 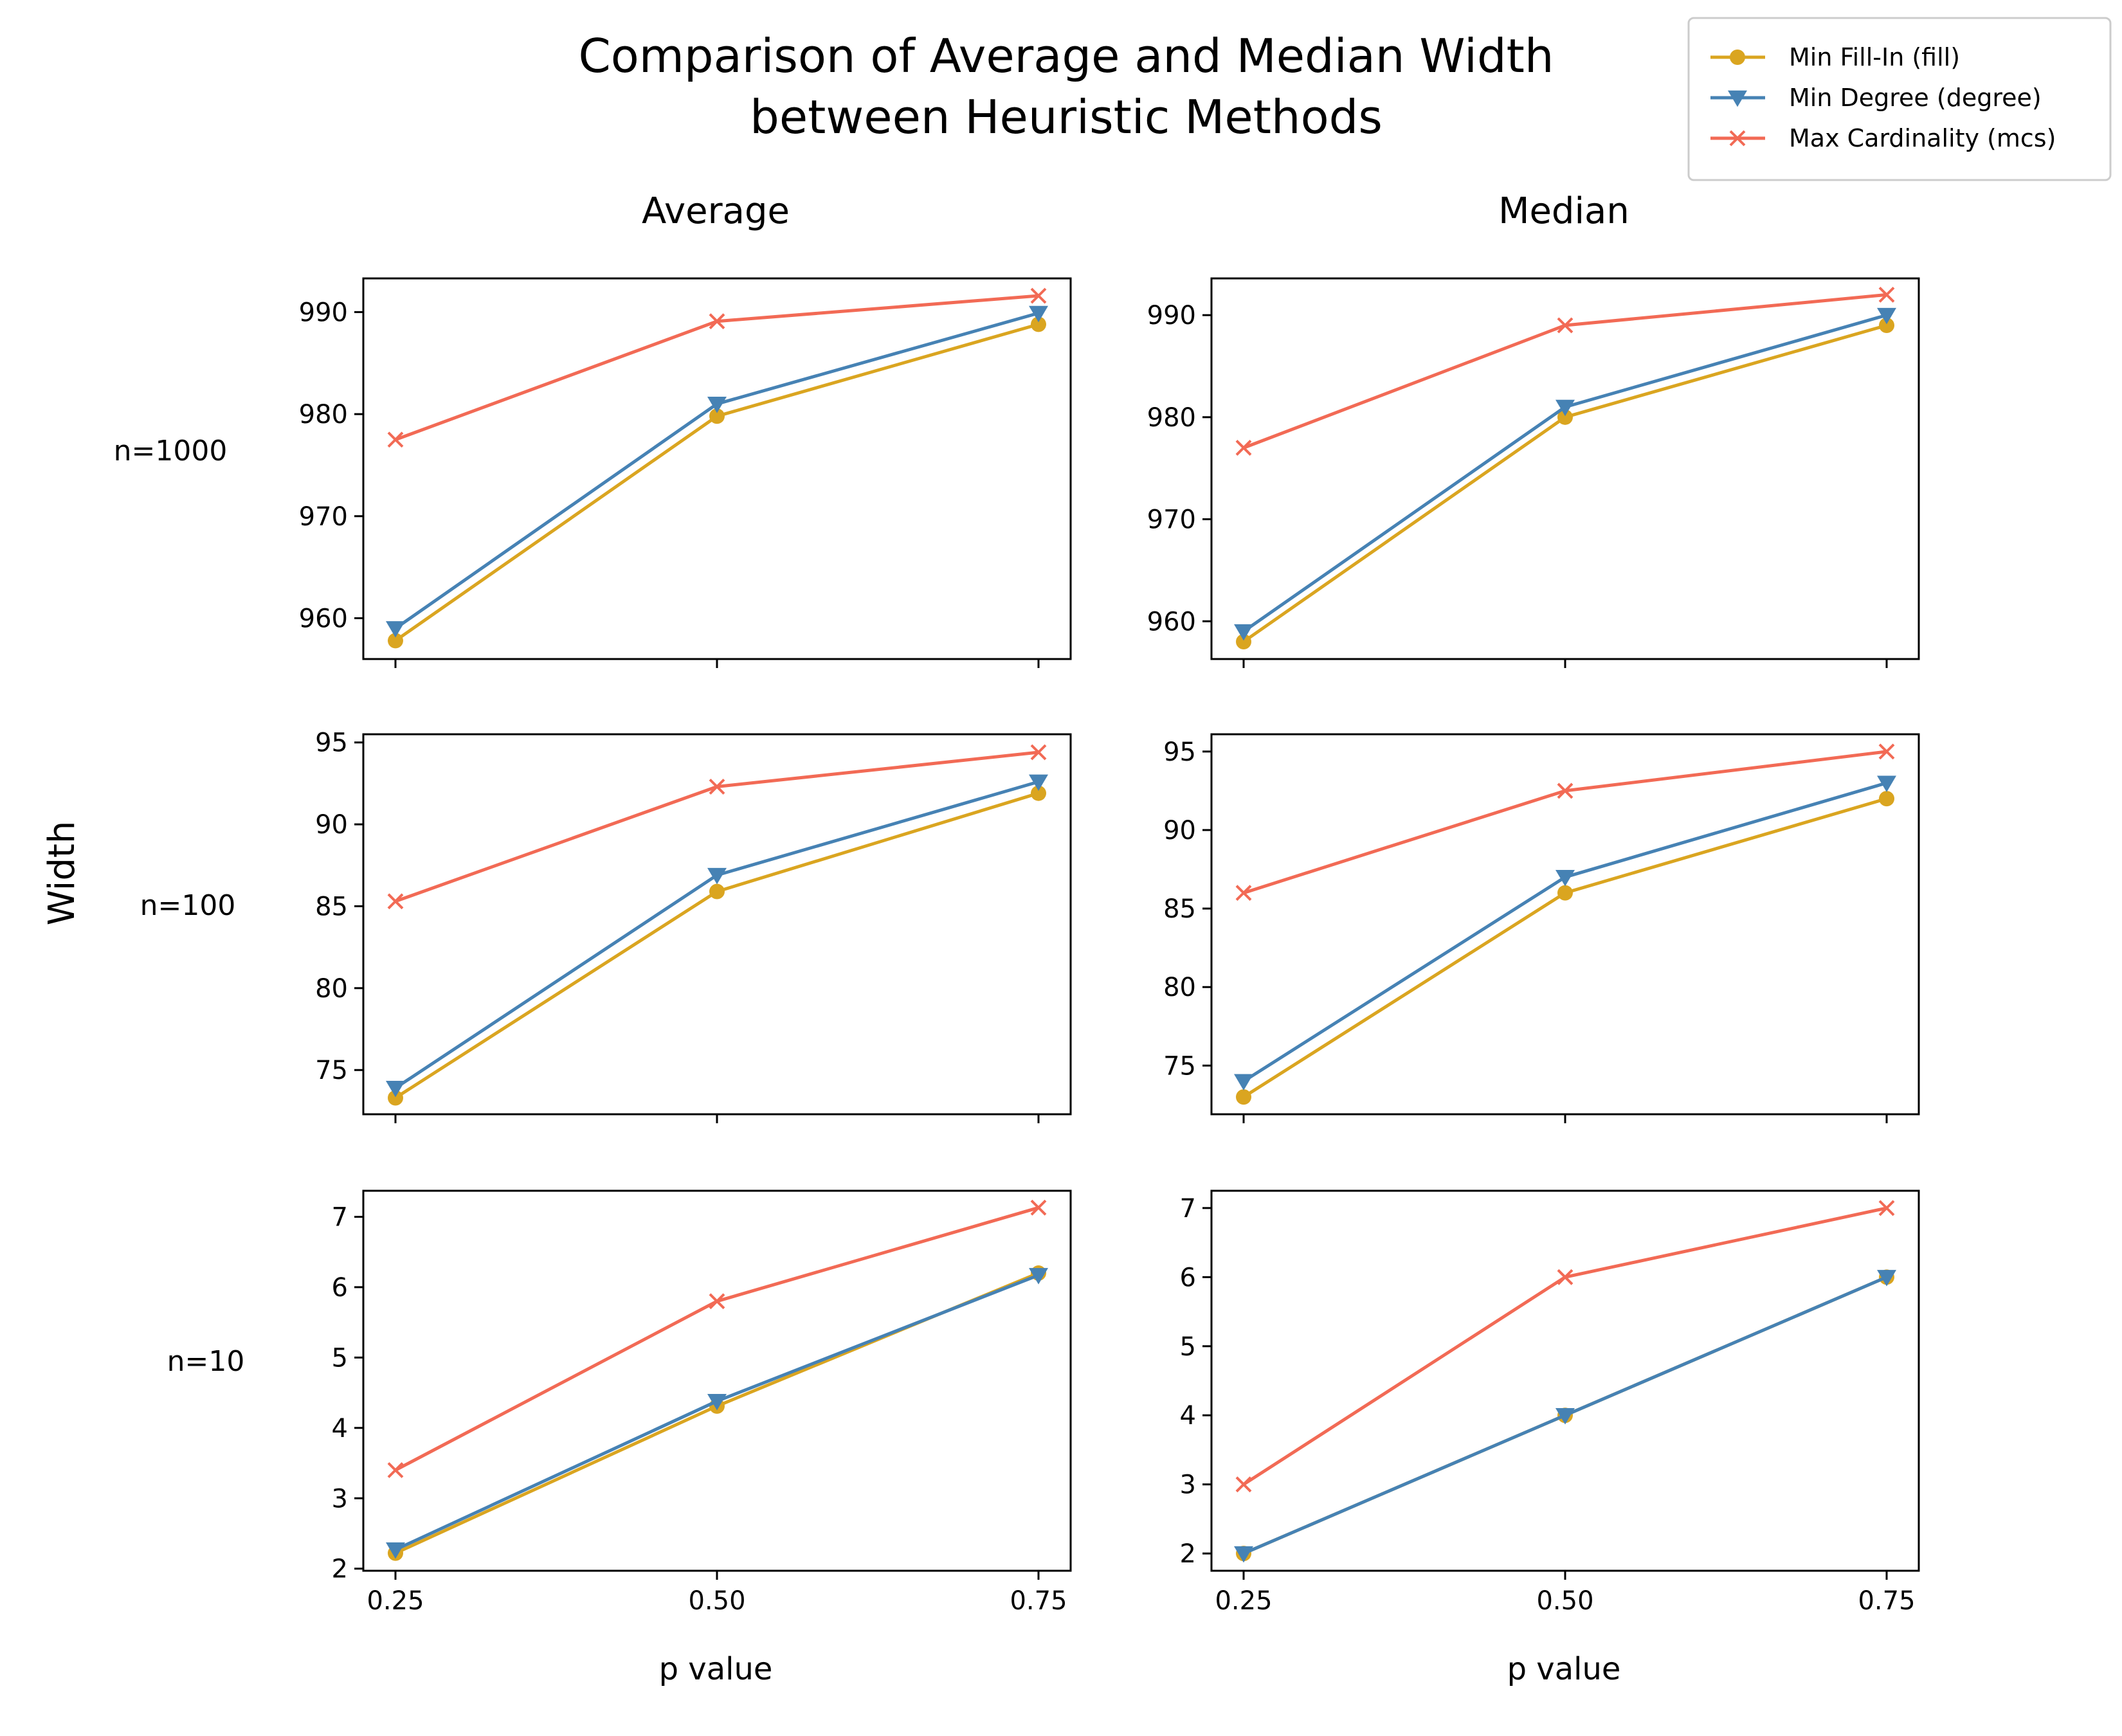 What do you see at coordinates (1564, 211) in the screenshot?
I see `column-title-median: Median` at bounding box center [1564, 211].